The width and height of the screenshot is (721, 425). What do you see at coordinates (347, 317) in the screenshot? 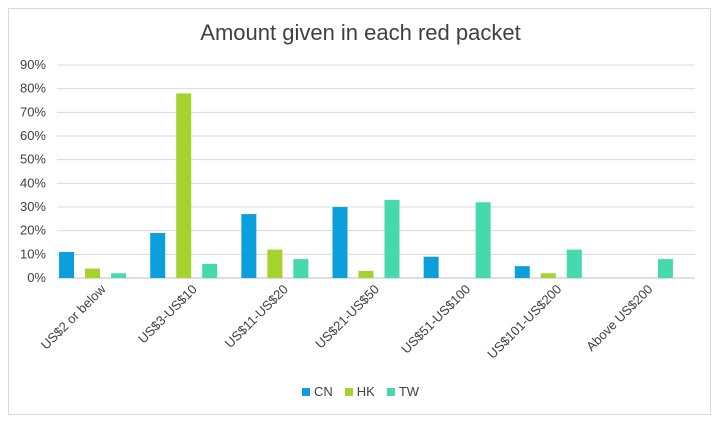
I see `x-tick-label: US$21-US$50` at bounding box center [347, 317].